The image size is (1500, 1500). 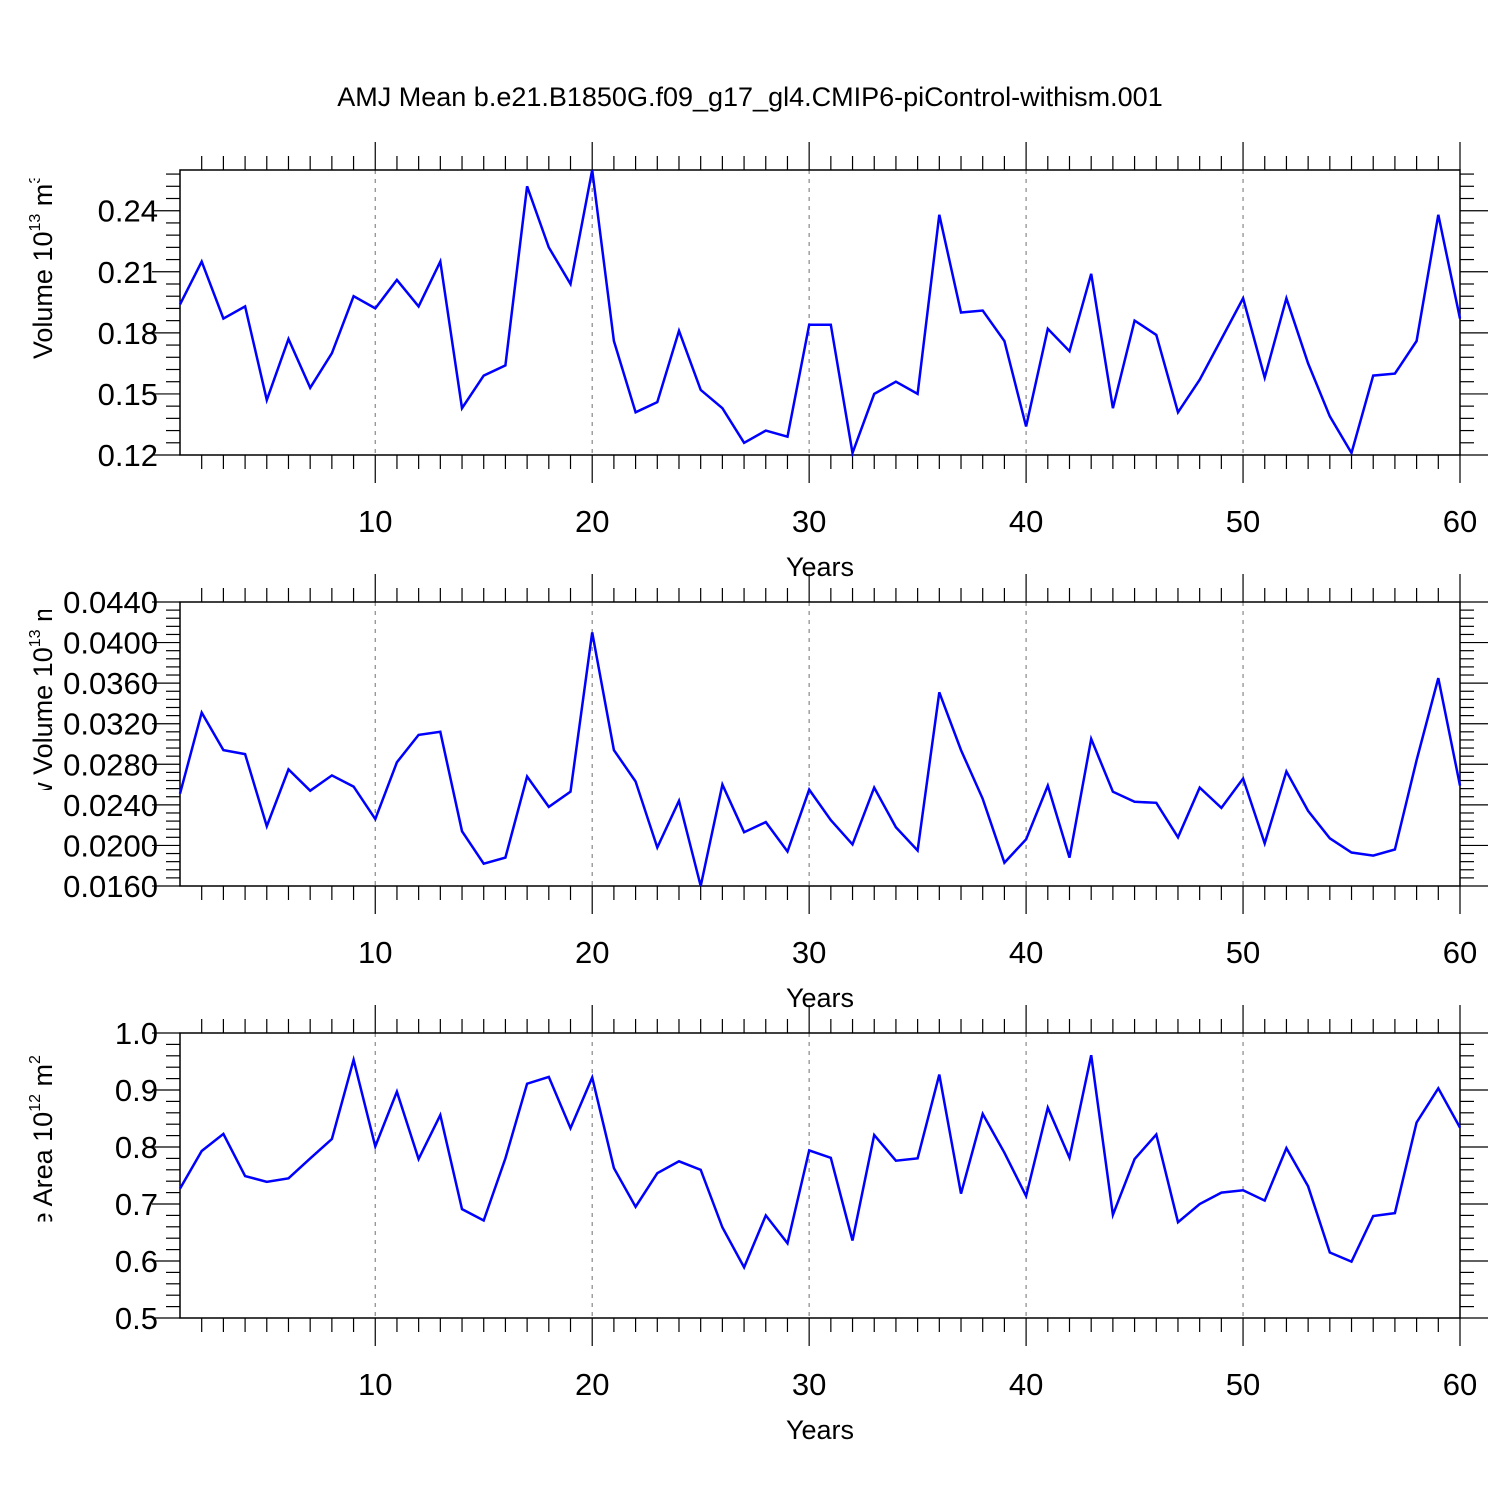 I want to click on x-tick-label: 10, so click(x=375, y=952).